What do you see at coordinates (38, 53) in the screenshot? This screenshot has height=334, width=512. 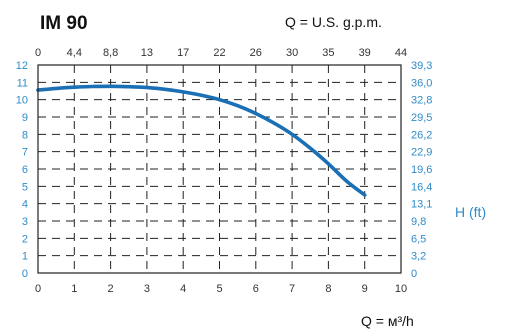 I see `x-top-tick-label: 0` at bounding box center [38, 53].